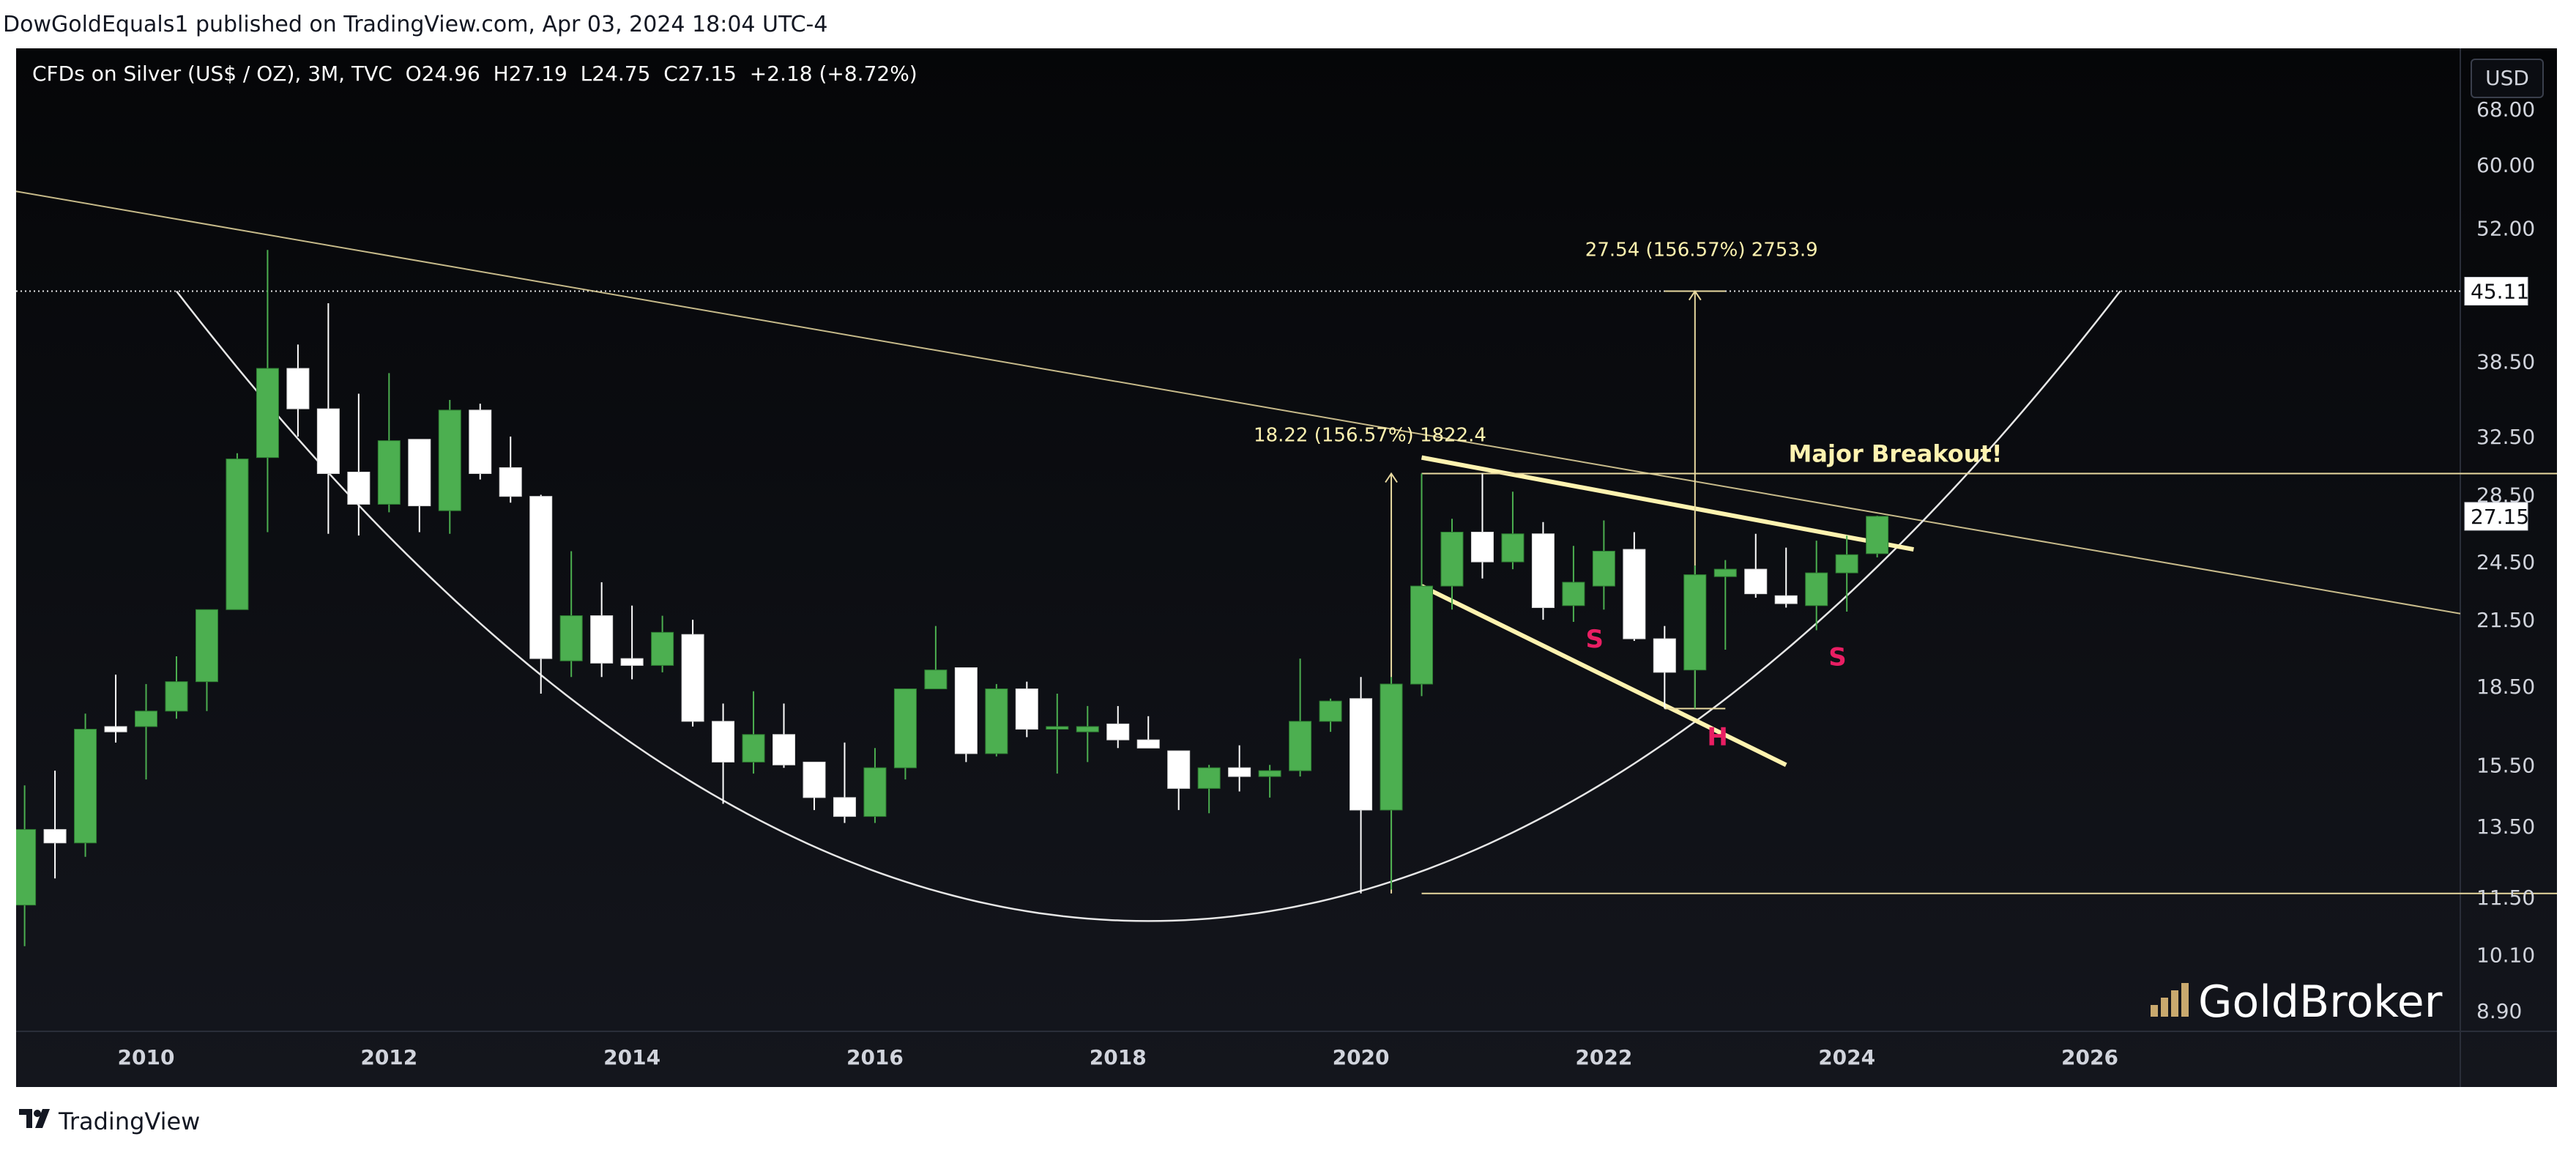  Describe the element at coordinates (2174, 1003) in the screenshot. I see `goldbroker-bar-icon` at that location.